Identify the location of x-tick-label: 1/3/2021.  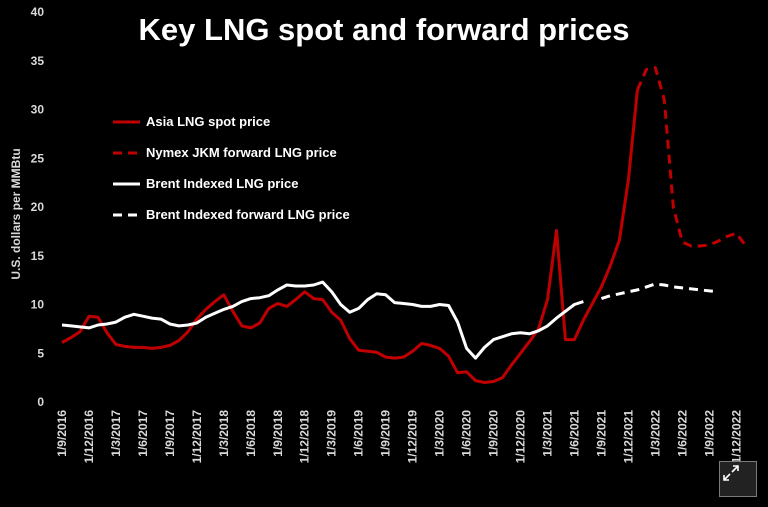
(547, 433).